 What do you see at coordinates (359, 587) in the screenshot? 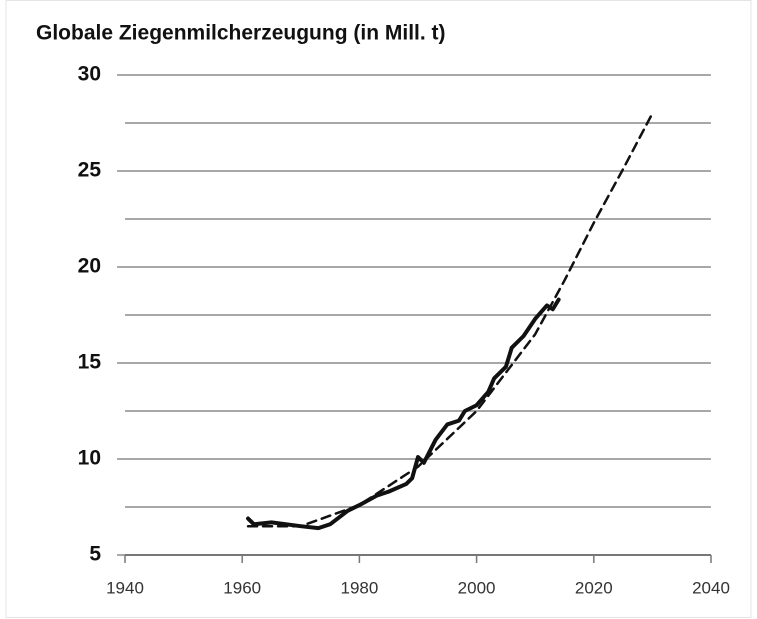
I see `x-tick-label: 1980` at bounding box center [359, 587].